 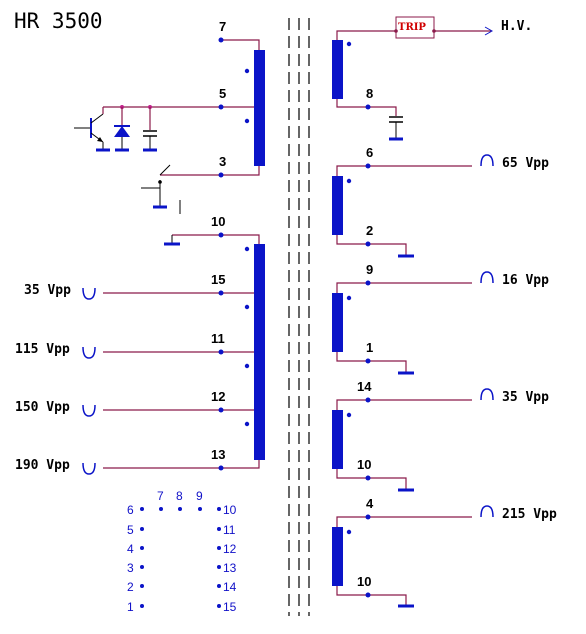 I want to click on pin-10-bottom-label: 10, so click(x=364, y=581).